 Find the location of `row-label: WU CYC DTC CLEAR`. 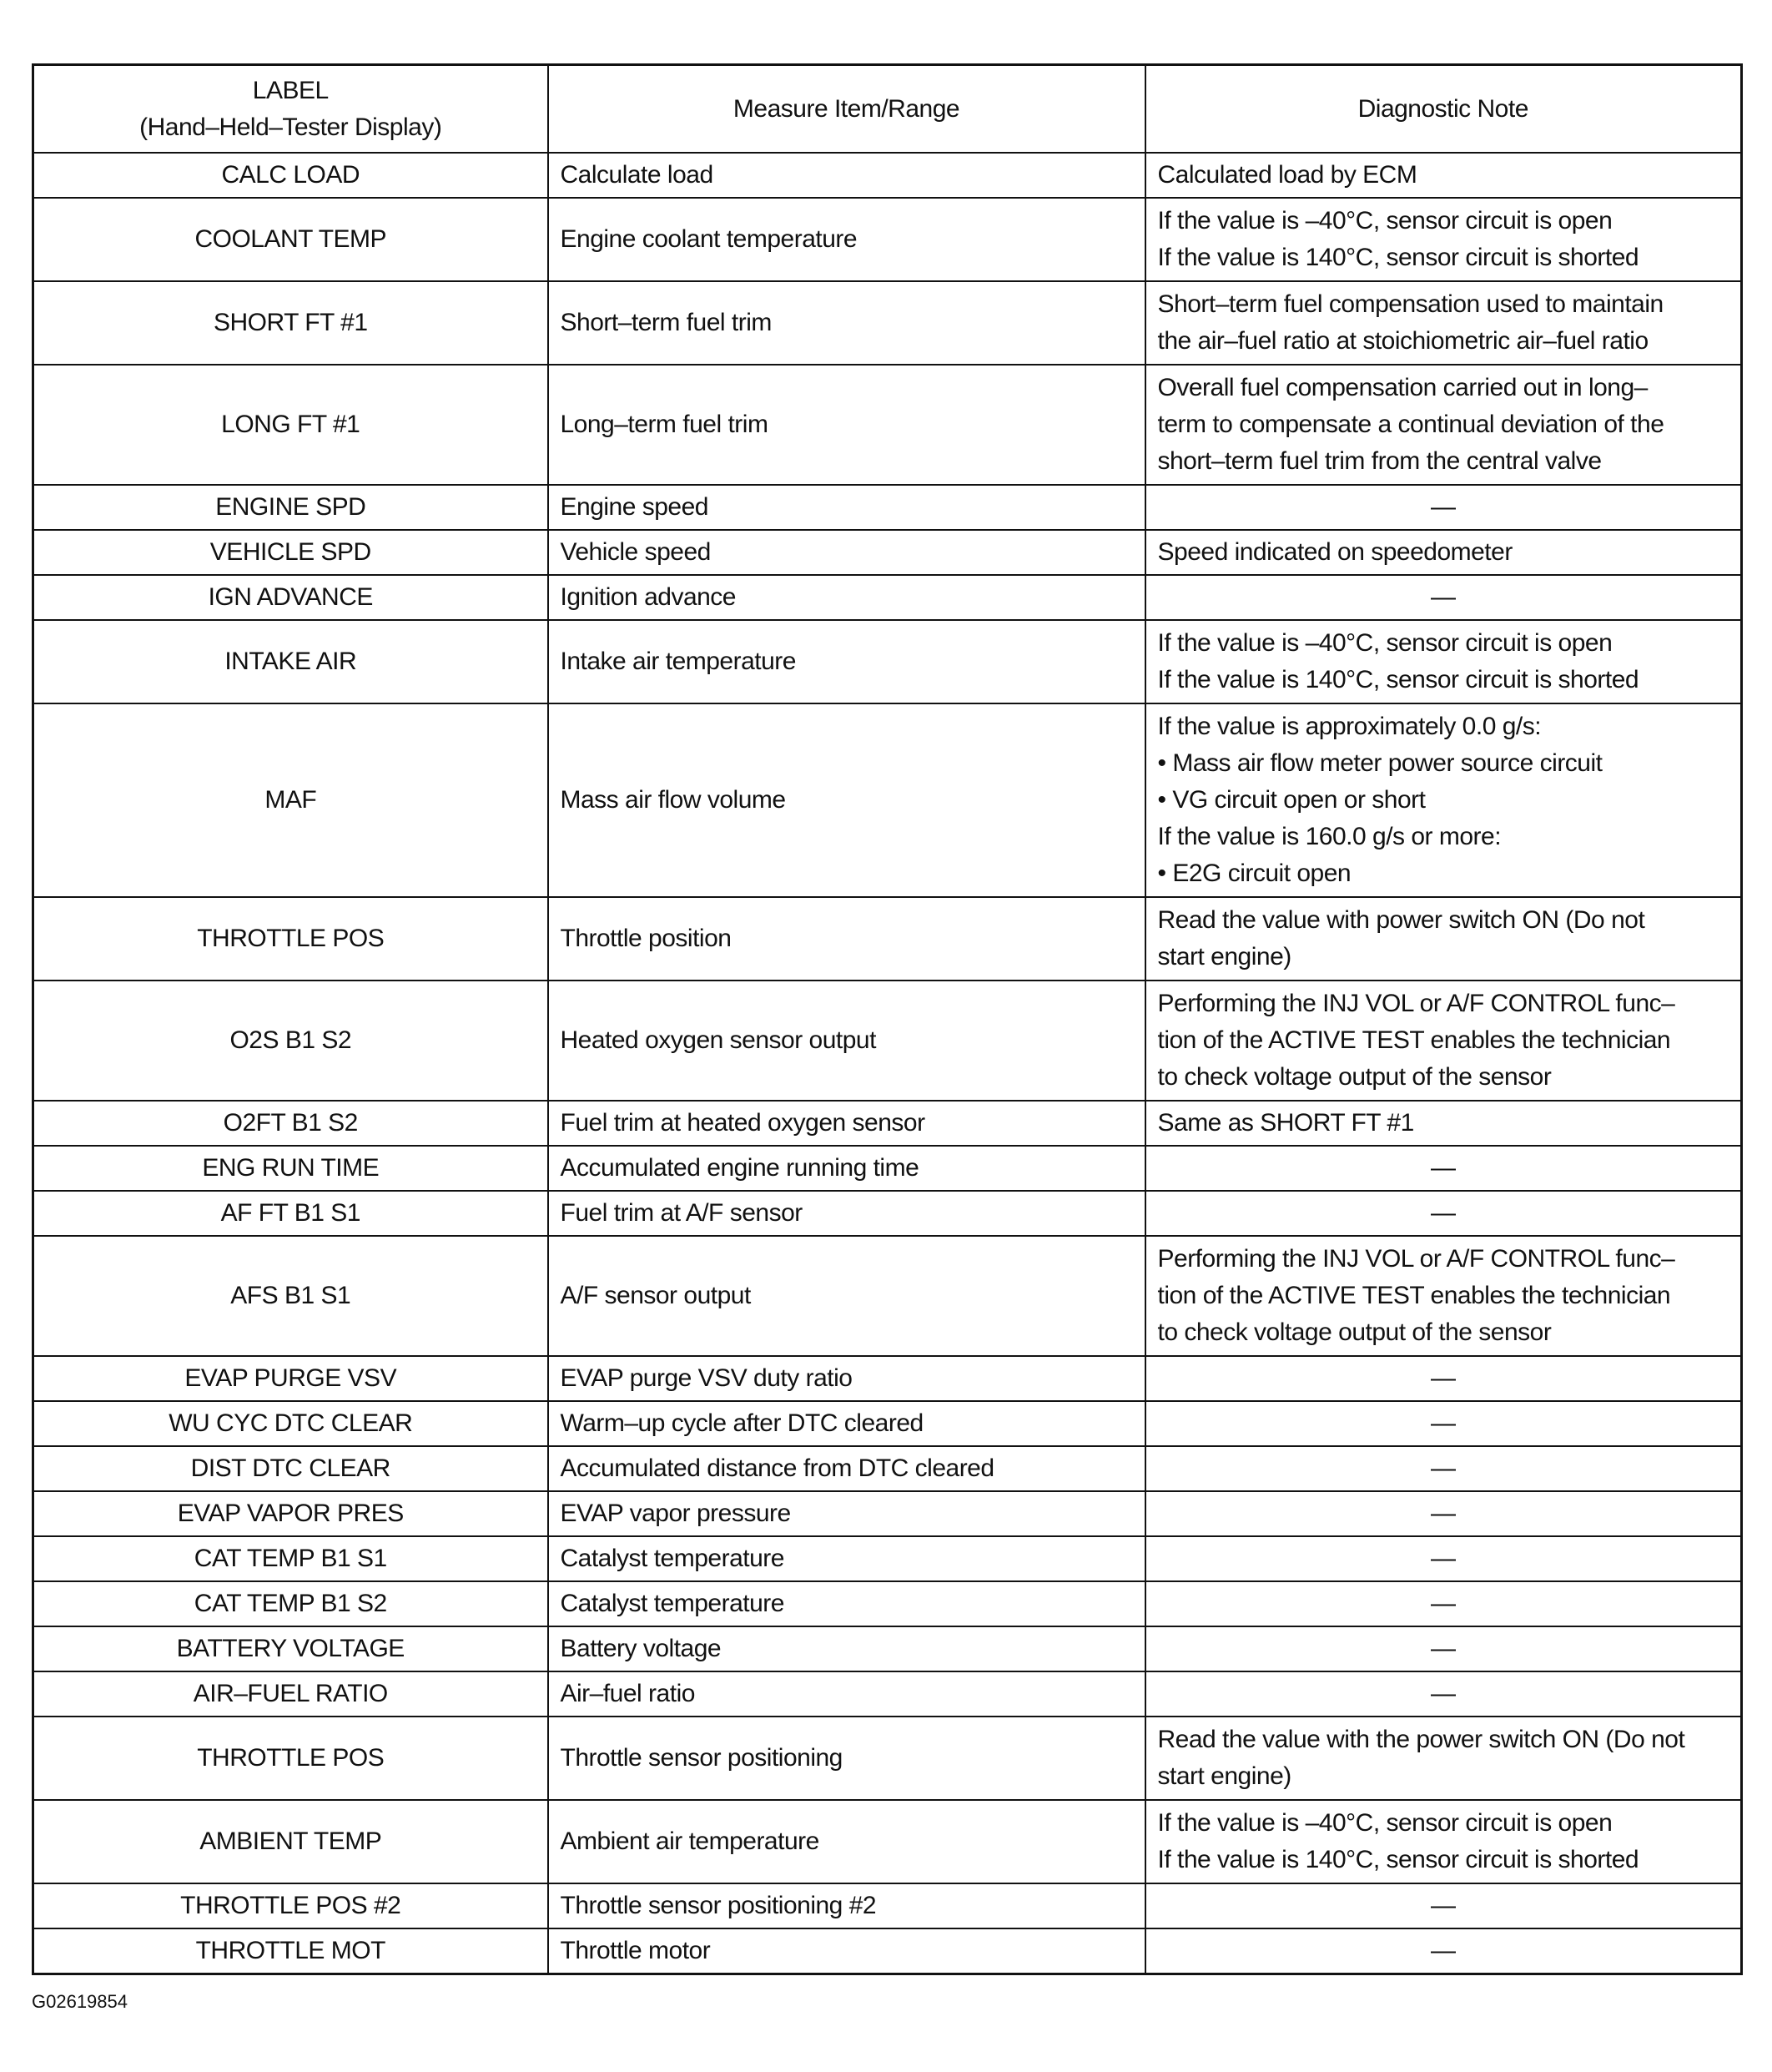

row-label: WU CYC DTC CLEAR is located at coordinates (290, 1423).